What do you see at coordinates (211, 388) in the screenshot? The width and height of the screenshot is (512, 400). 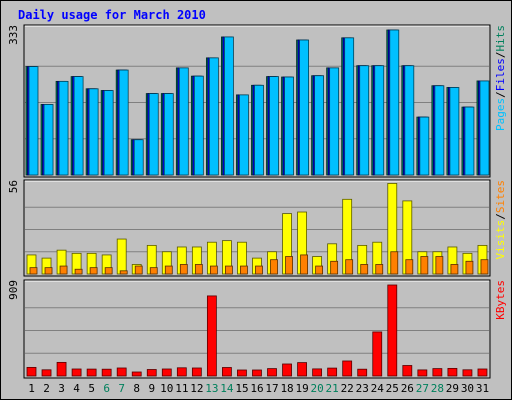 I see `day-label: 13` at bounding box center [211, 388].